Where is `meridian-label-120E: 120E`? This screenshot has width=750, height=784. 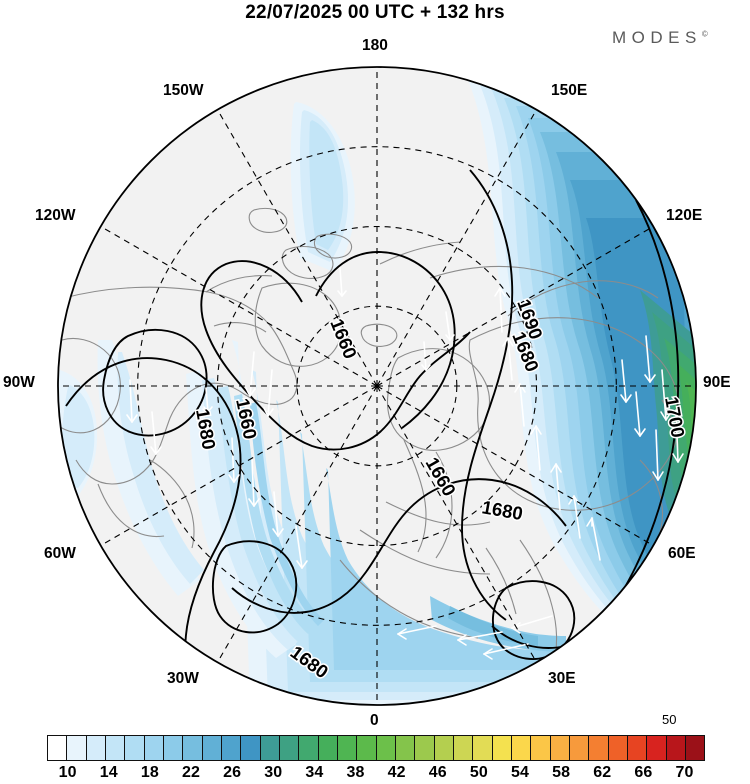
meridian-label-120E: 120E is located at coordinates (684, 215).